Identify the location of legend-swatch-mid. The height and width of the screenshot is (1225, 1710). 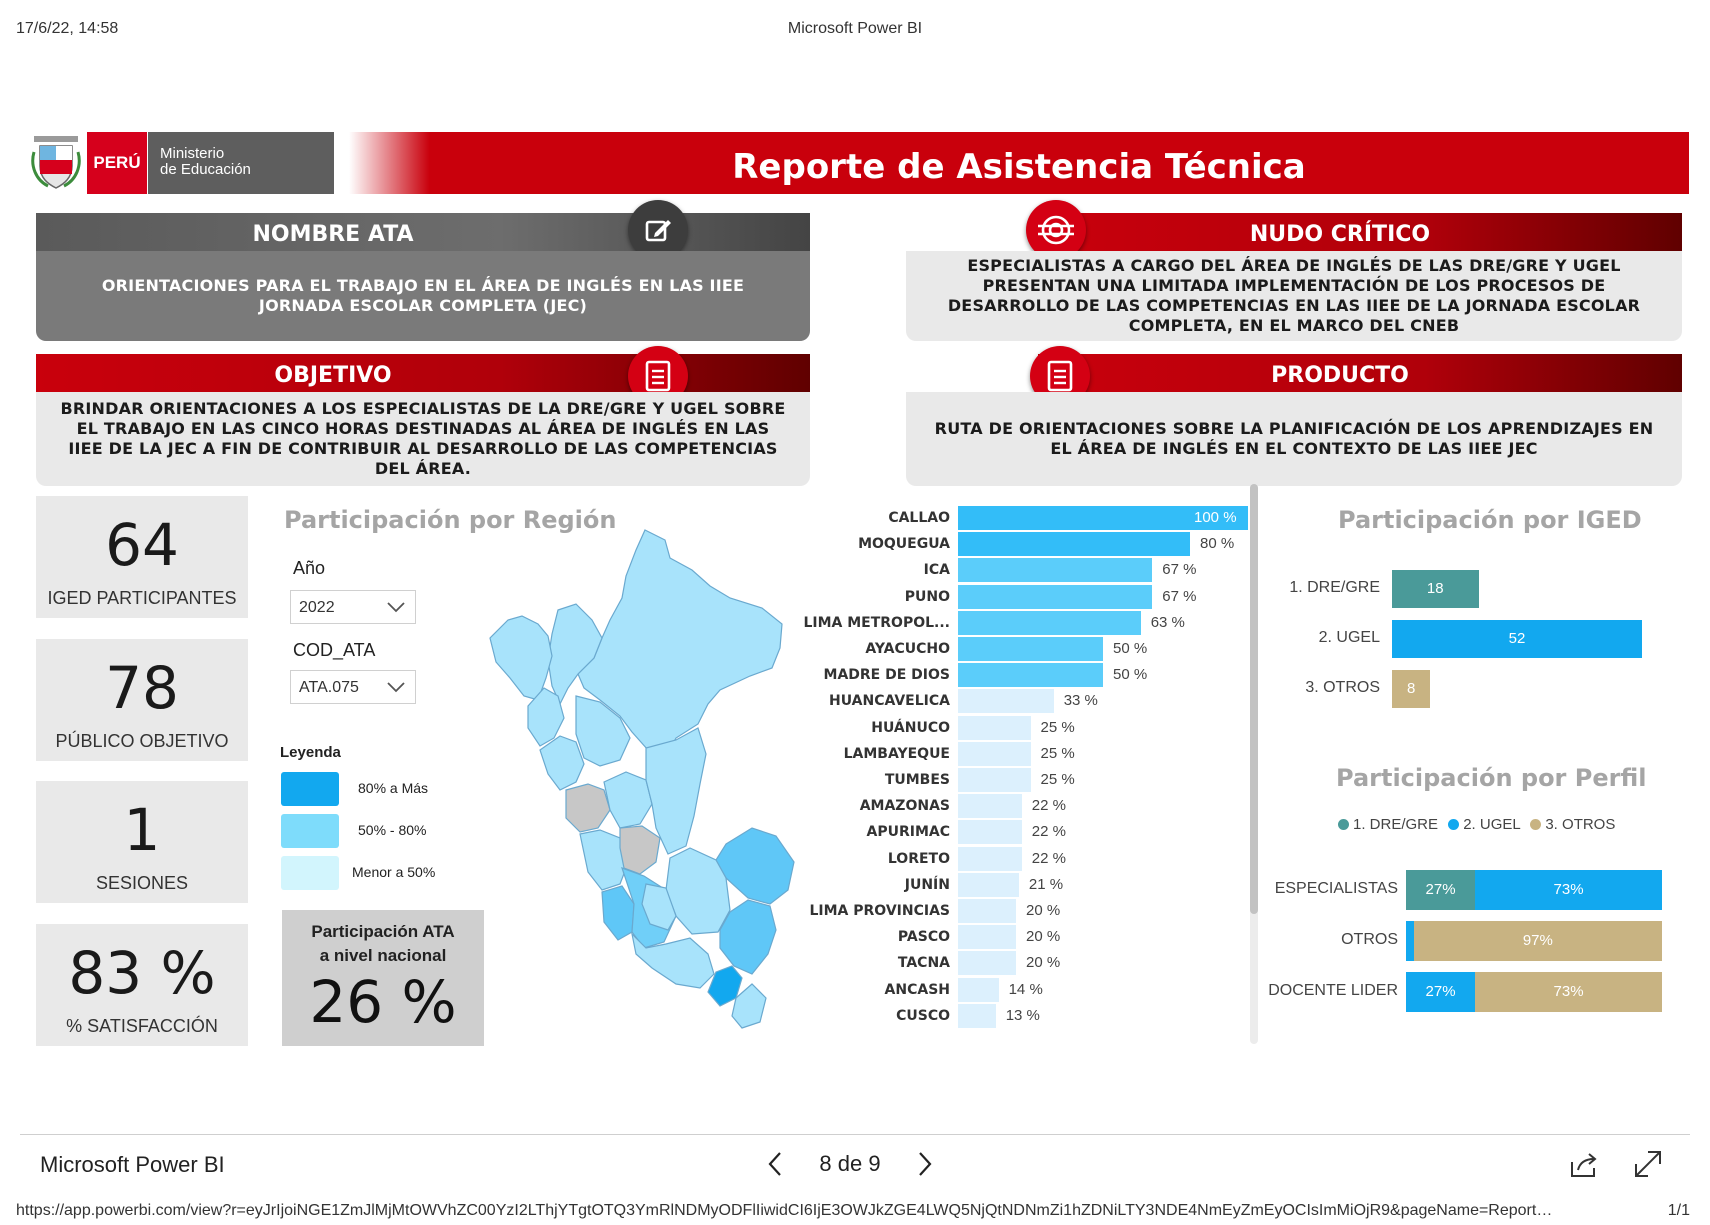
(310, 831).